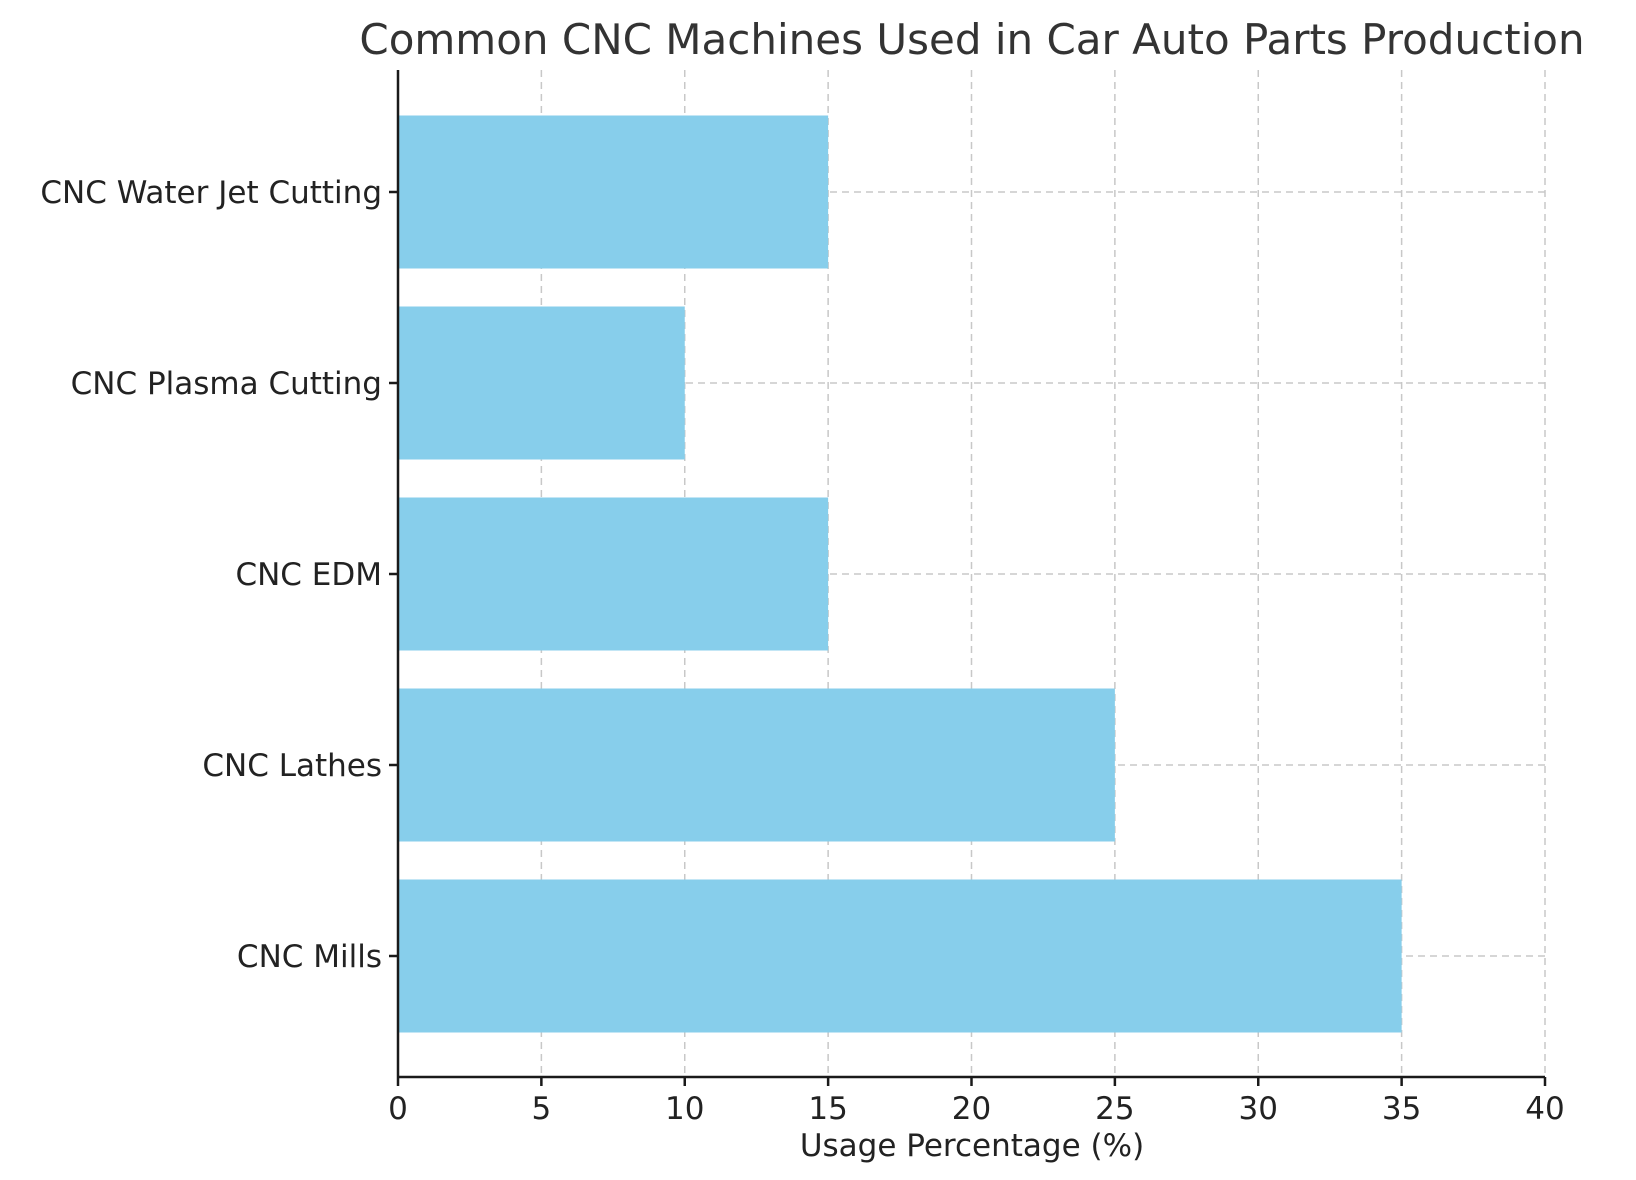 The height and width of the screenshot is (1180, 1636). I want to click on y-tick-label: CNC EDM, so click(308, 575).